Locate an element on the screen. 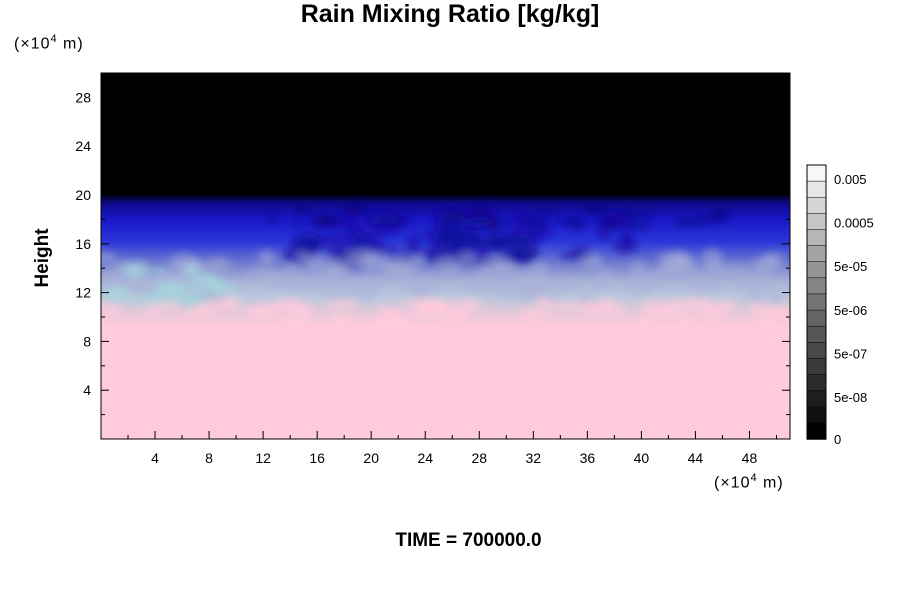 The width and height of the screenshot is (900, 600). x-axis-unit: (×104 m) is located at coordinates (749, 482).